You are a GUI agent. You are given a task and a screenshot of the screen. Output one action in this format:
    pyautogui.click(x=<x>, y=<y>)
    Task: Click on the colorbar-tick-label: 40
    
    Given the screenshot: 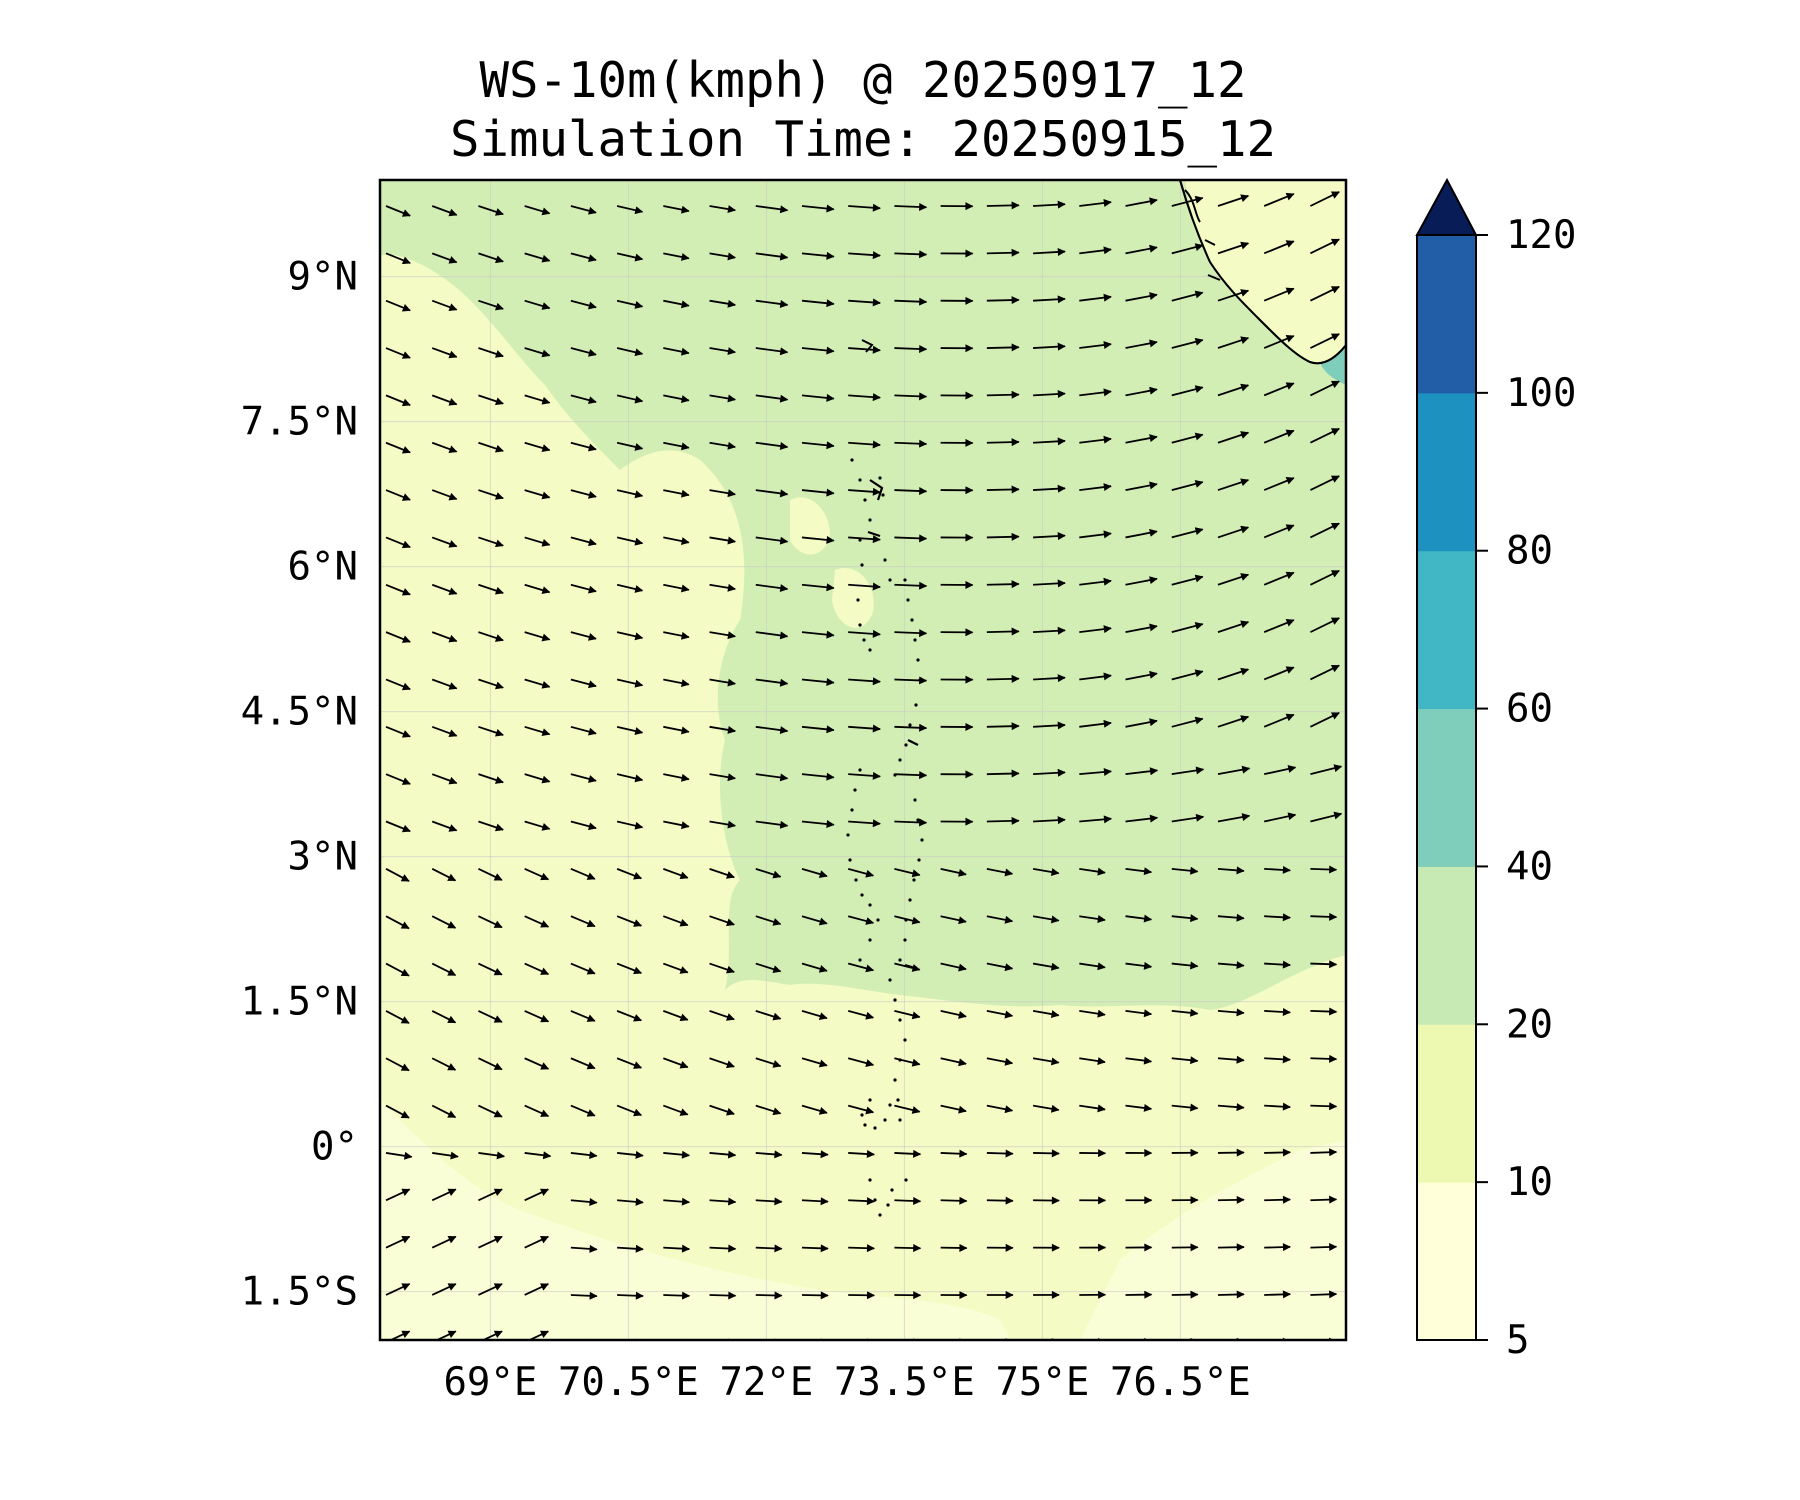 What is the action you would take?
    pyautogui.click(x=1529, y=866)
    